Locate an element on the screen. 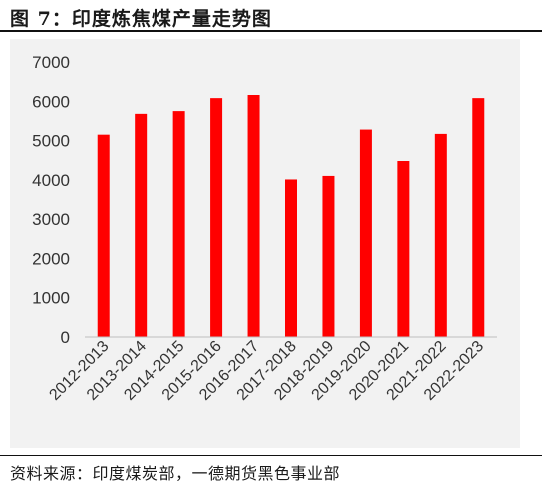 The width and height of the screenshot is (542, 489). y-tick-label: 2000 is located at coordinates (51, 258).